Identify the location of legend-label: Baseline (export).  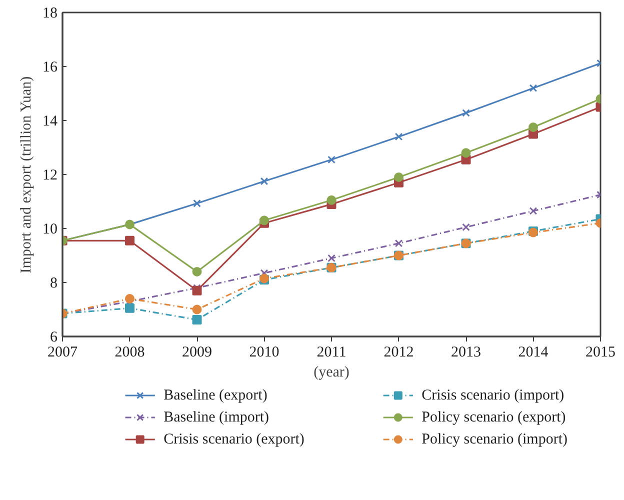
(216, 396).